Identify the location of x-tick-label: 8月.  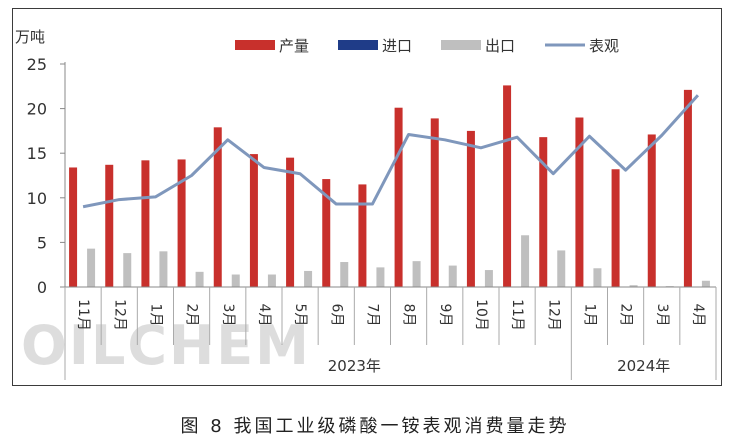
(409, 315).